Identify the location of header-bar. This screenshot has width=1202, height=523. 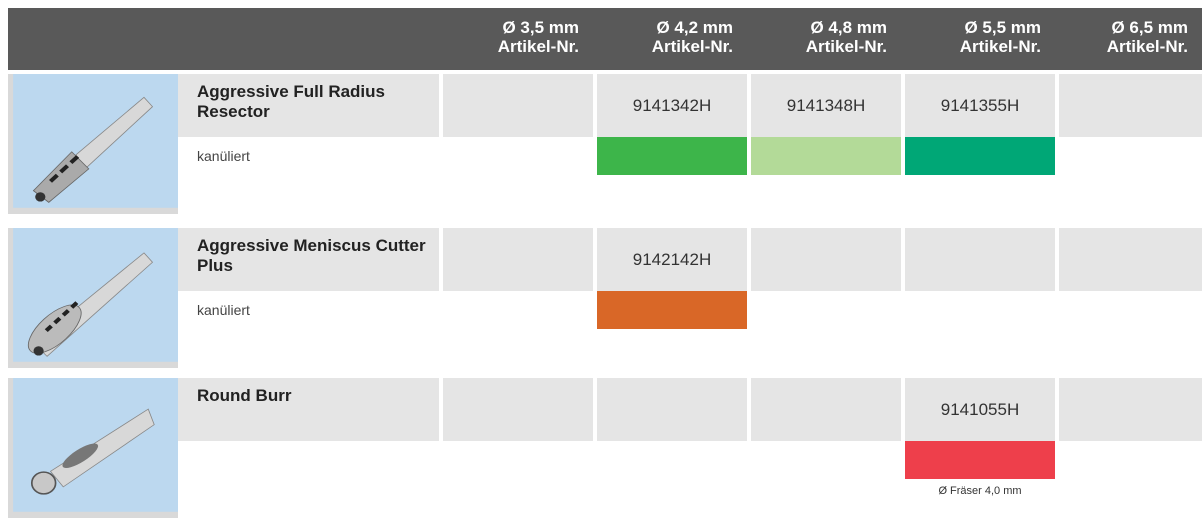
(605, 39).